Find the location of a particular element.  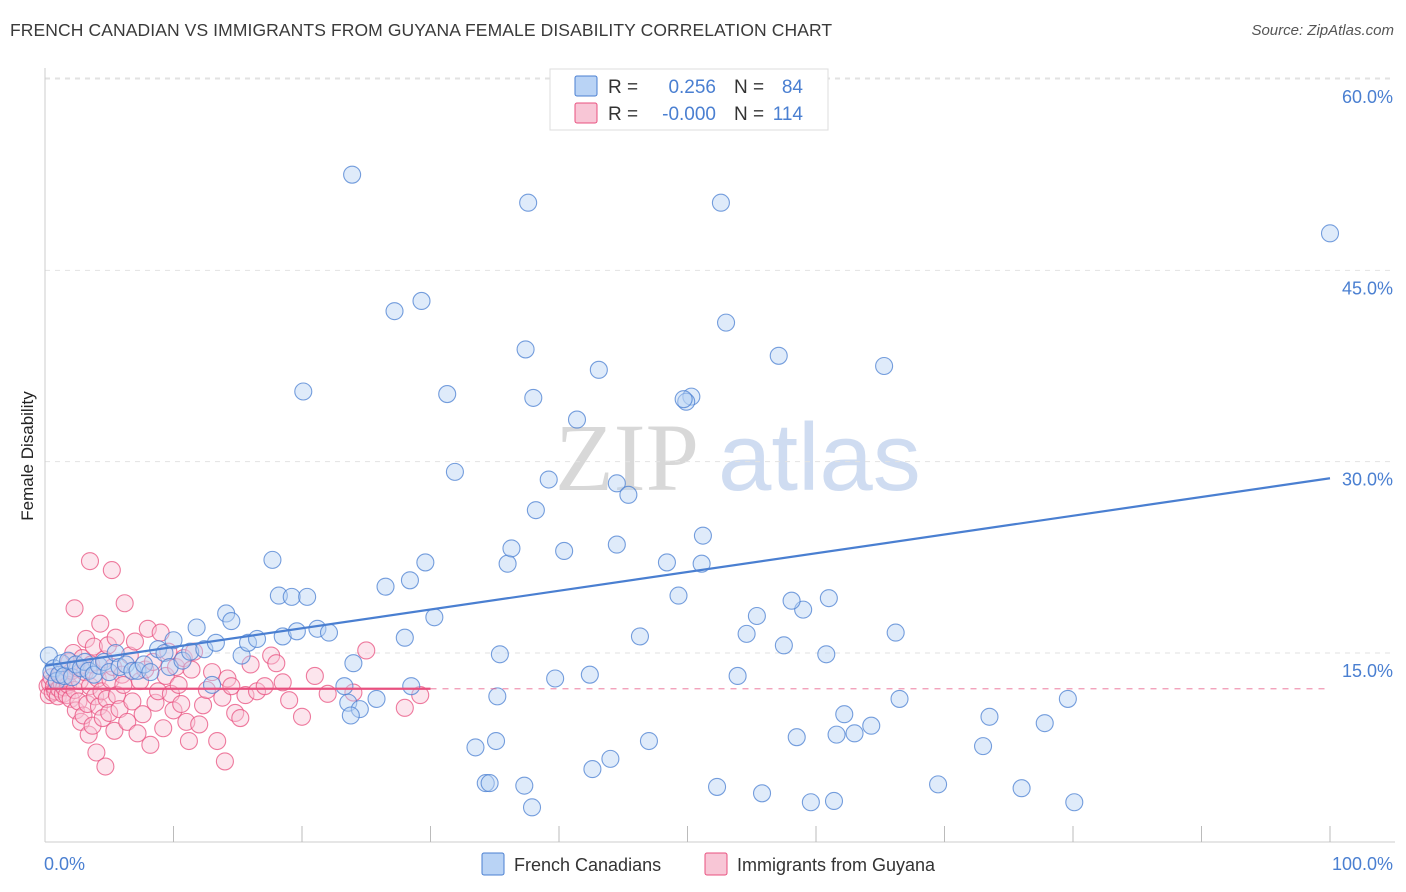

chart-source: Source: ZipAtlas.com is located at coordinates (1322, 30).